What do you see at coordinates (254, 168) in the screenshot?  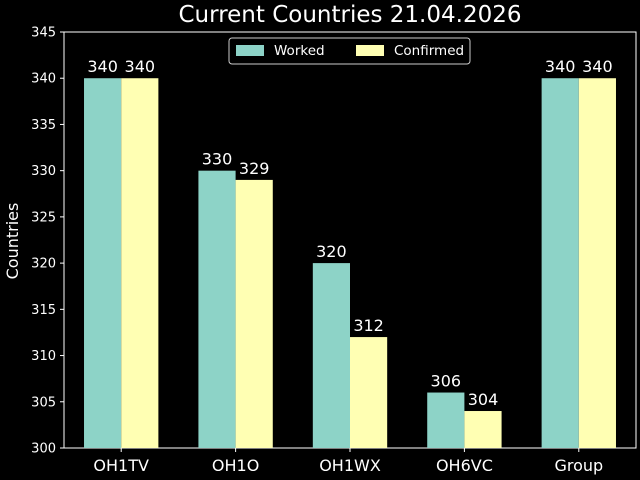 I see `data-label: 329` at bounding box center [254, 168].